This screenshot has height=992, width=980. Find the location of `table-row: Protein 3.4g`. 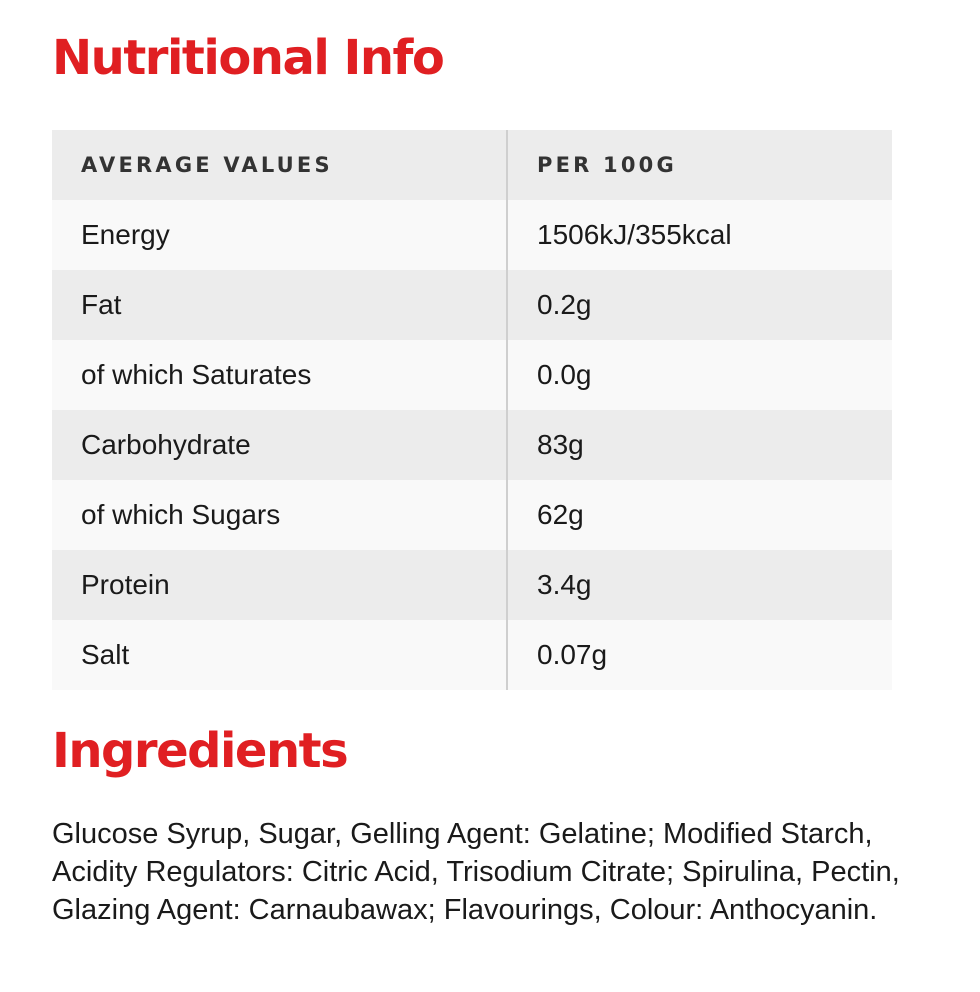

table-row: Protein 3.4g is located at coordinates (472, 585).